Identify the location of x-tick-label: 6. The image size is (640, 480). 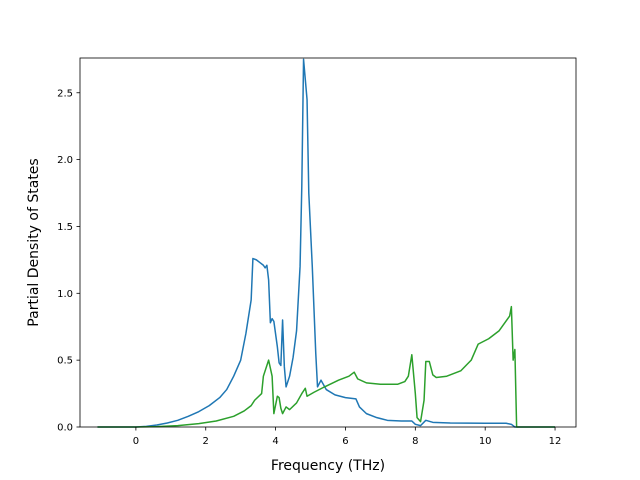
(345, 441).